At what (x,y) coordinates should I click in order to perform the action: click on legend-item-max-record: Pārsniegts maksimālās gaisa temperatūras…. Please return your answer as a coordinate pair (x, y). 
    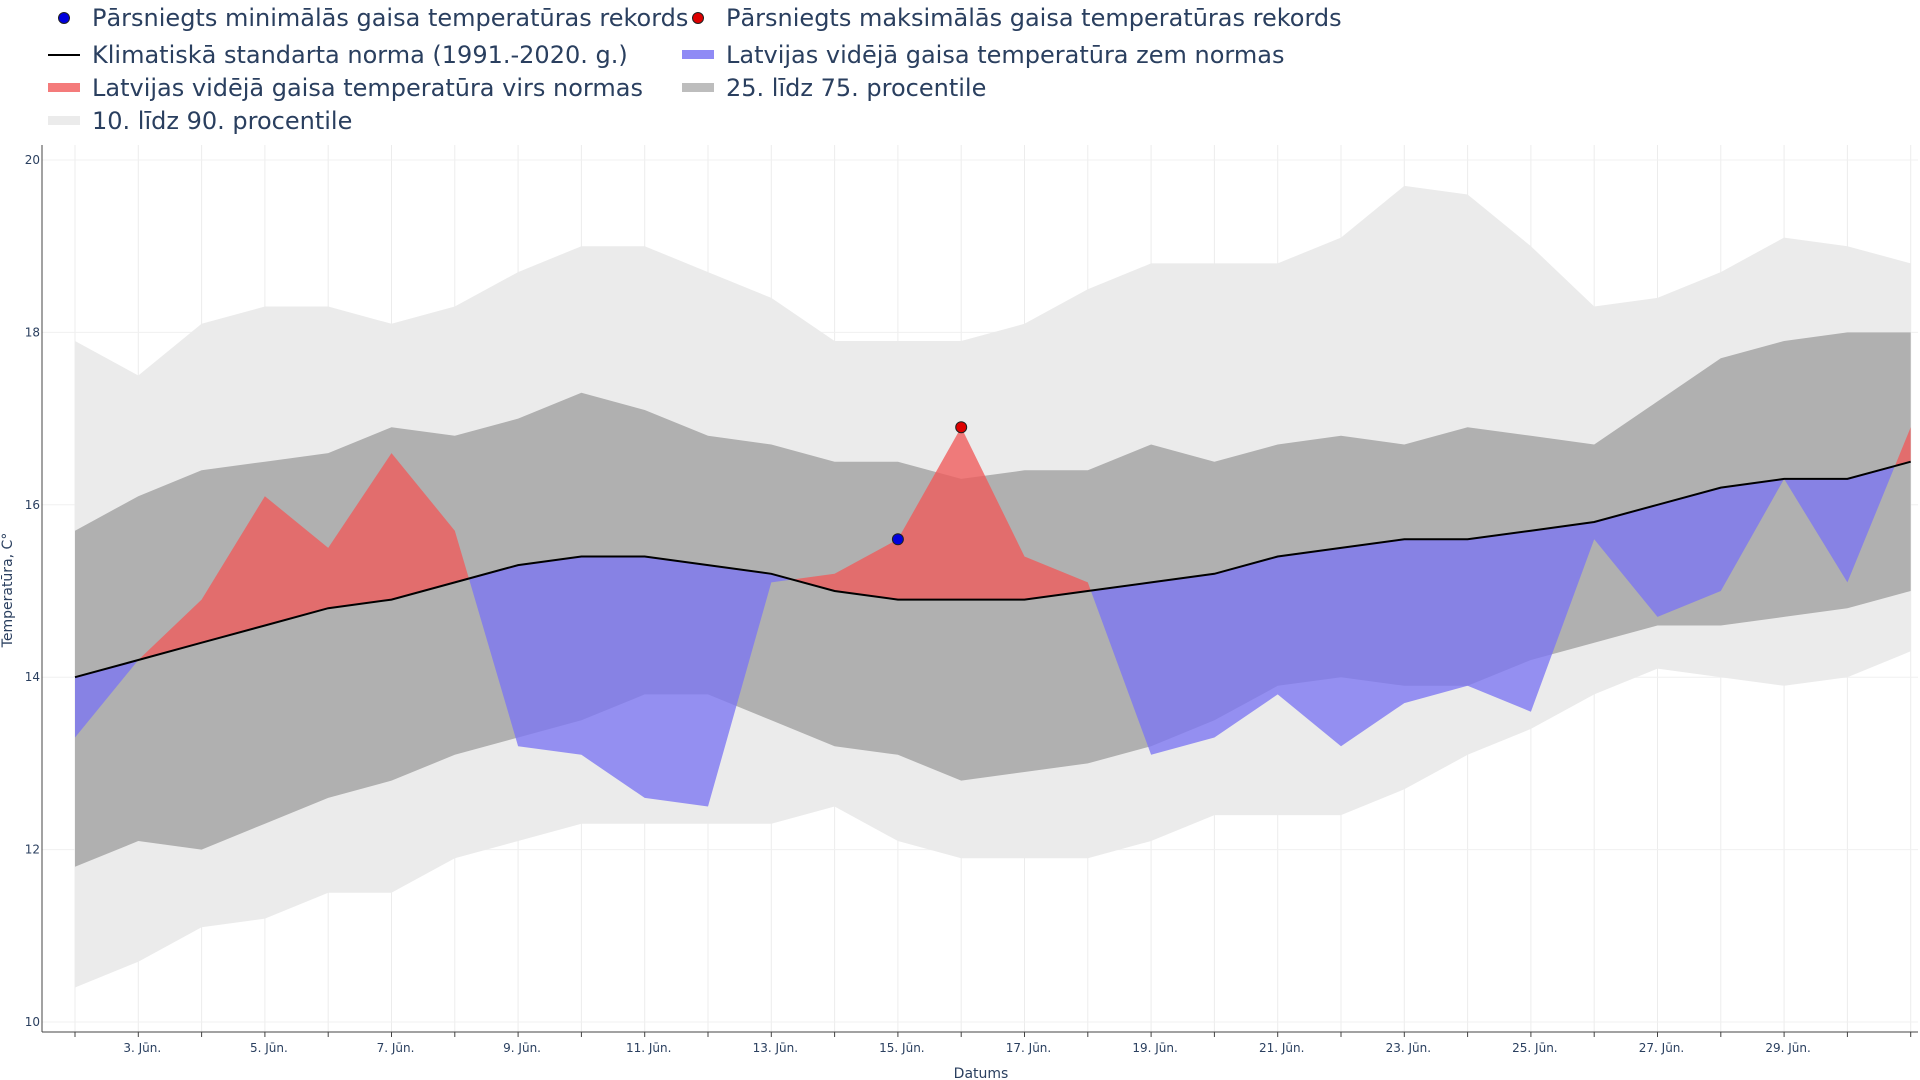
    Looking at the image, I should click on (1010, 18).